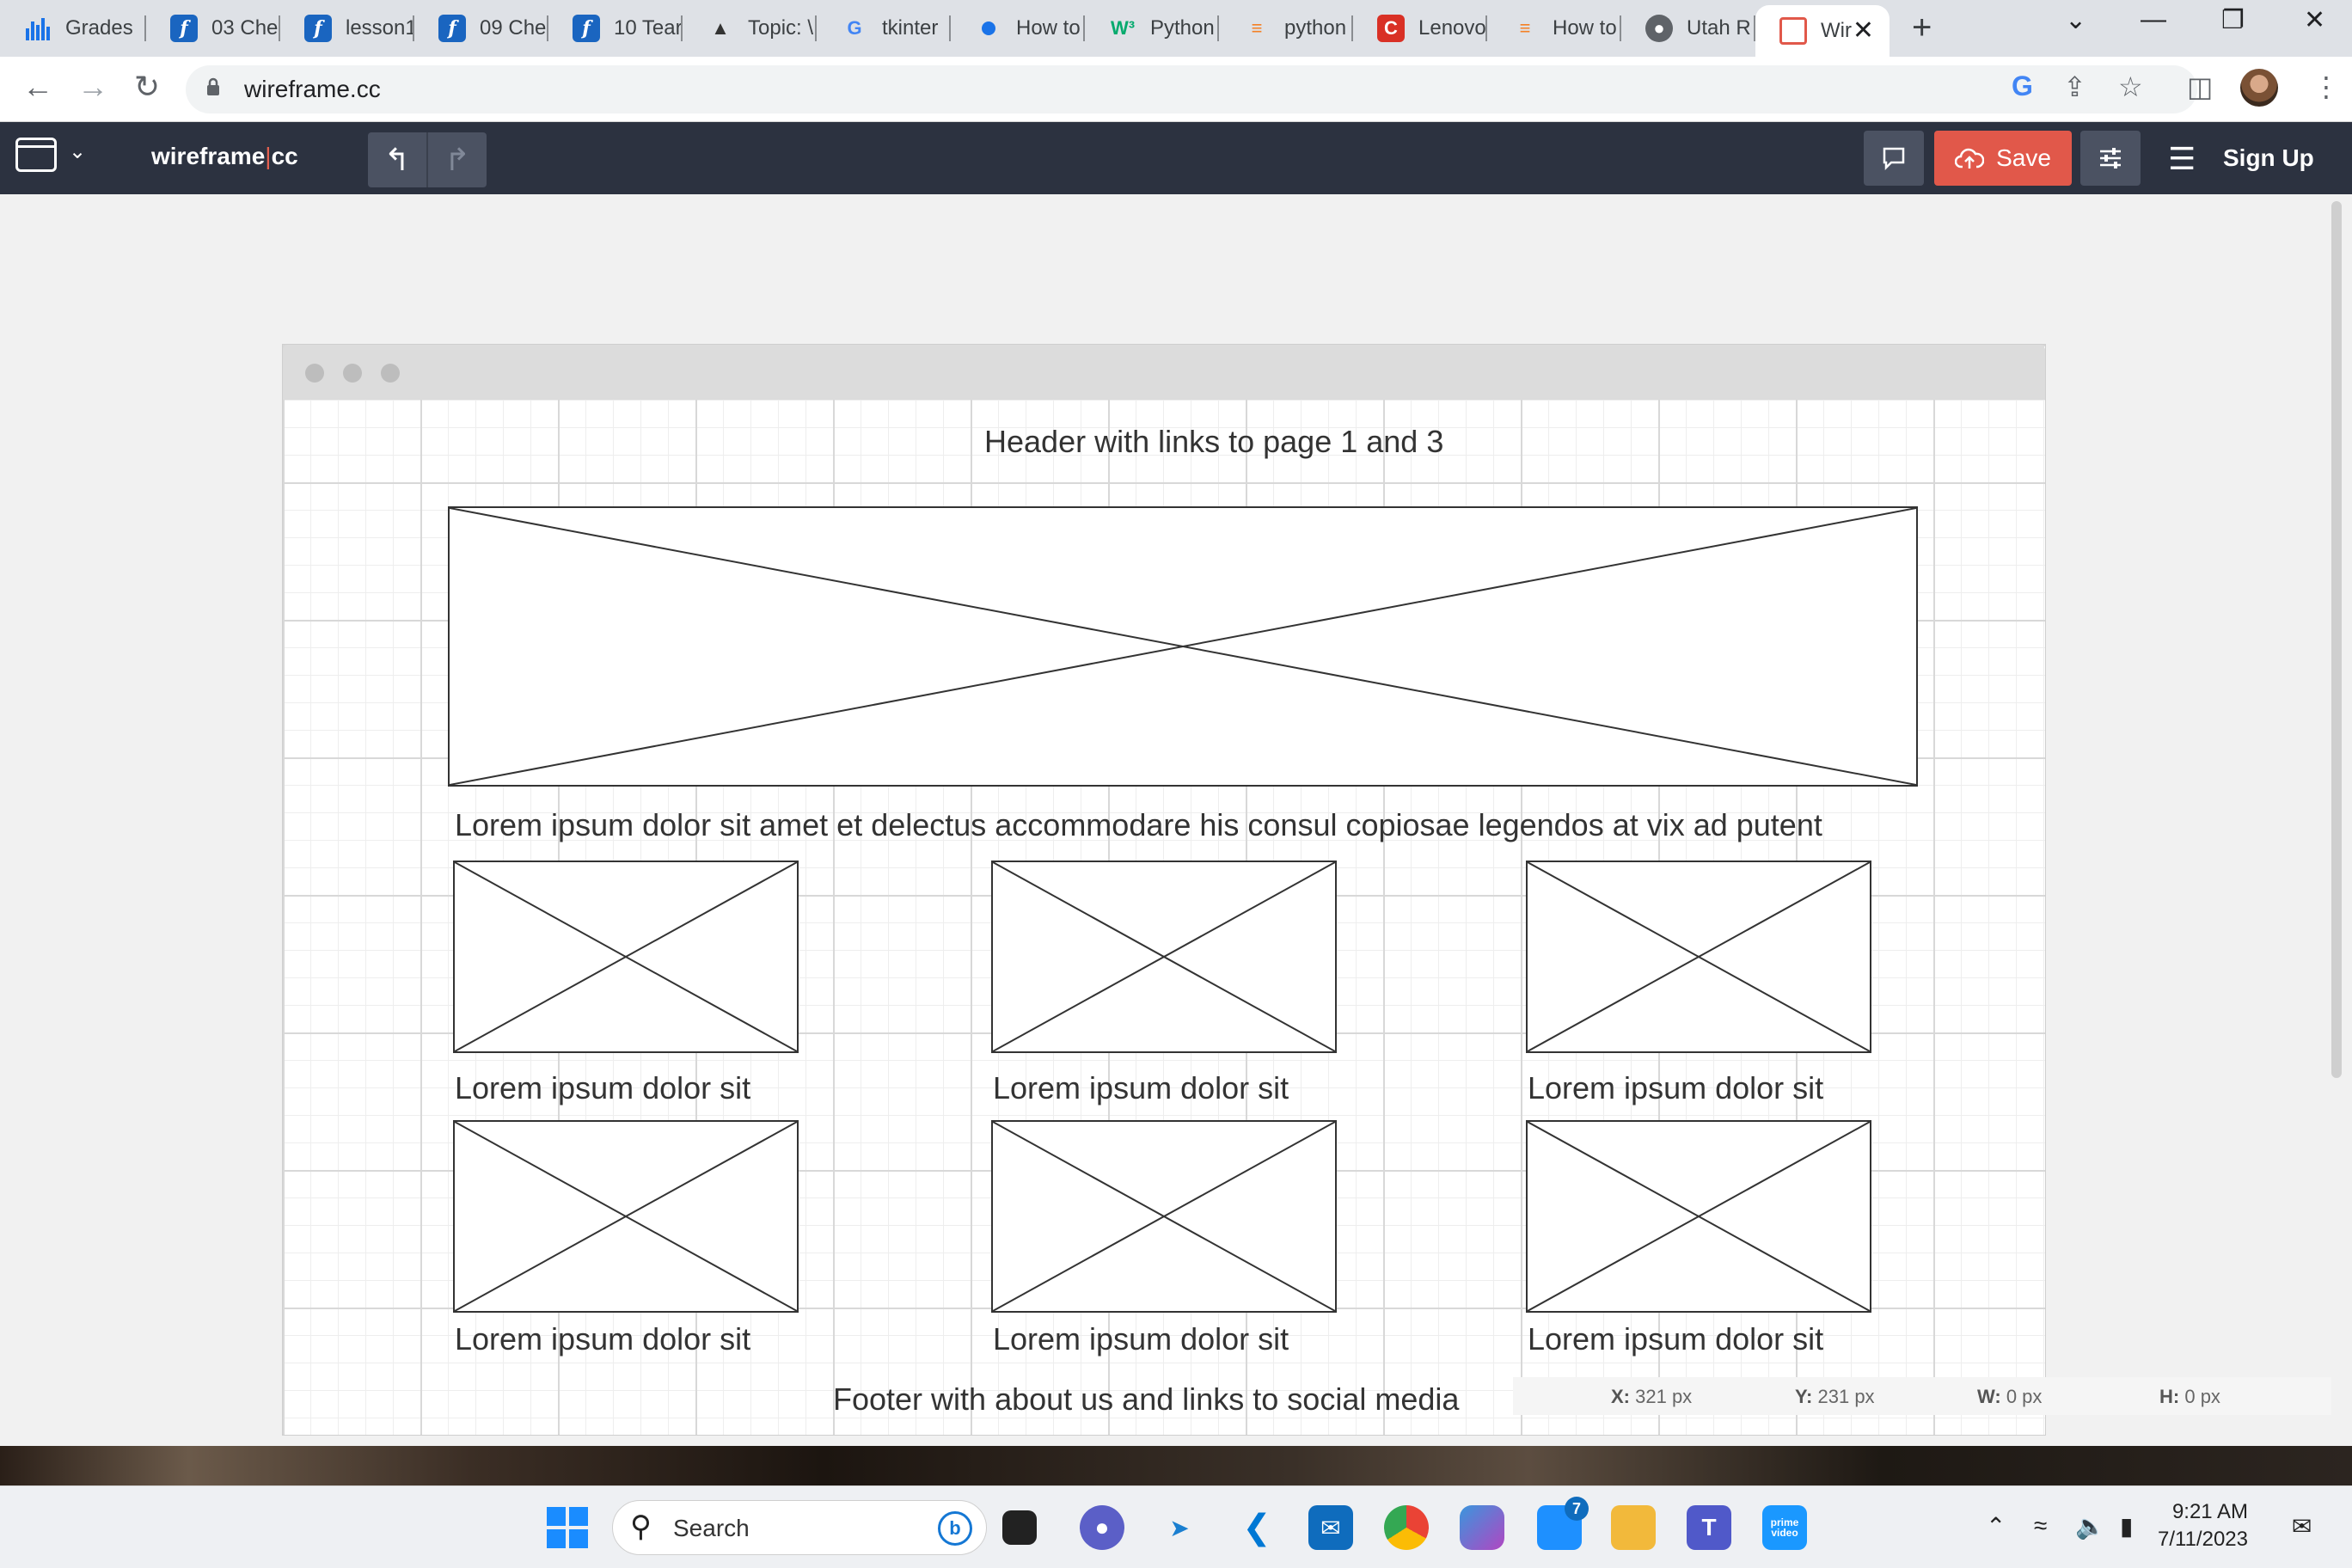  Describe the element at coordinates (1922, 27) in the screenshot. I see `new-tab-button: +` at that location.